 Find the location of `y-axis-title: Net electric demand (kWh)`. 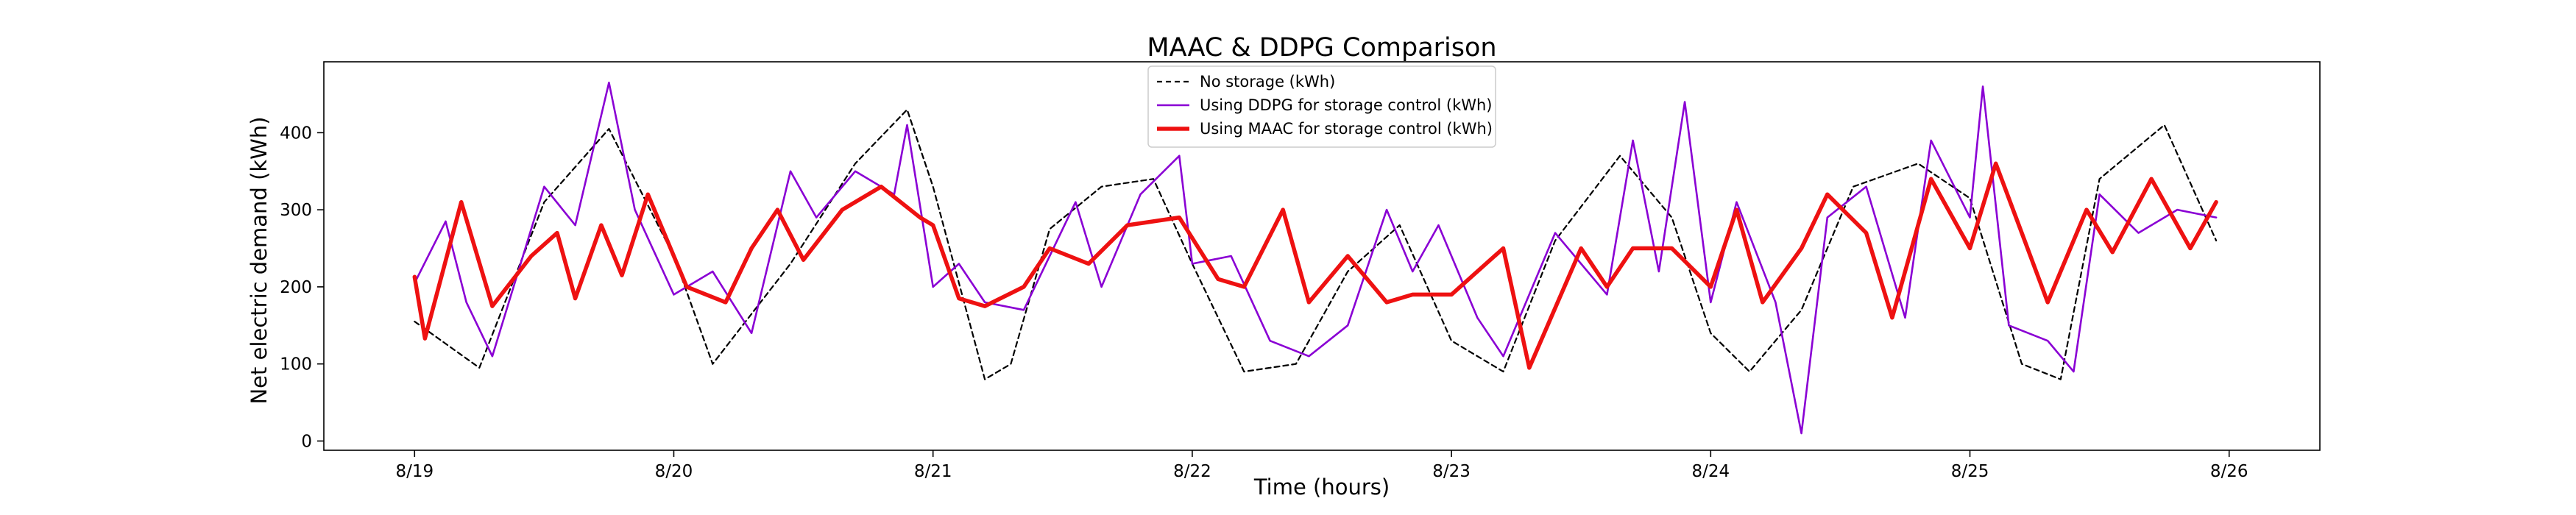

y-axis-title: Net electric demand (kWh) is located at coordinates (259, 260).